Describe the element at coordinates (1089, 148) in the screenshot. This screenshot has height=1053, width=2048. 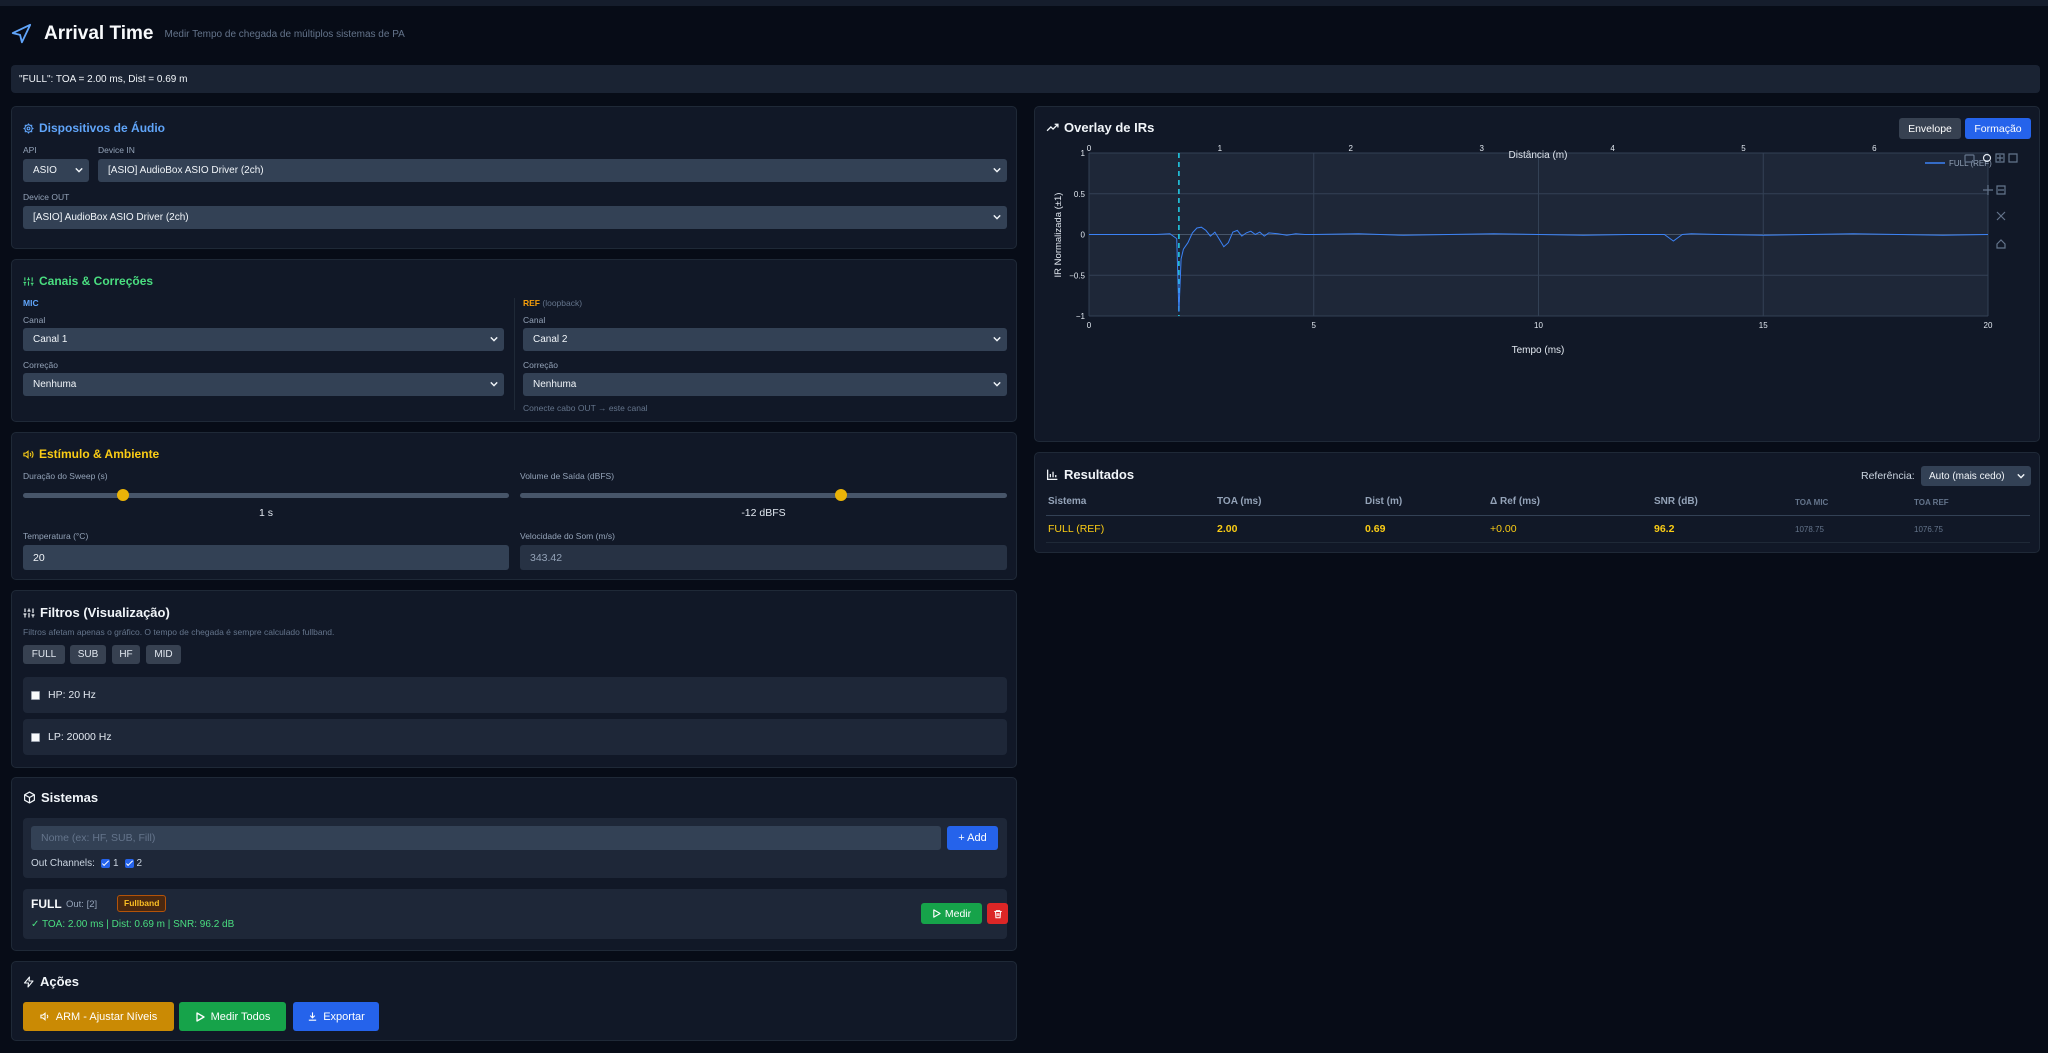
I see `x2-tick-label: 0` at that location.